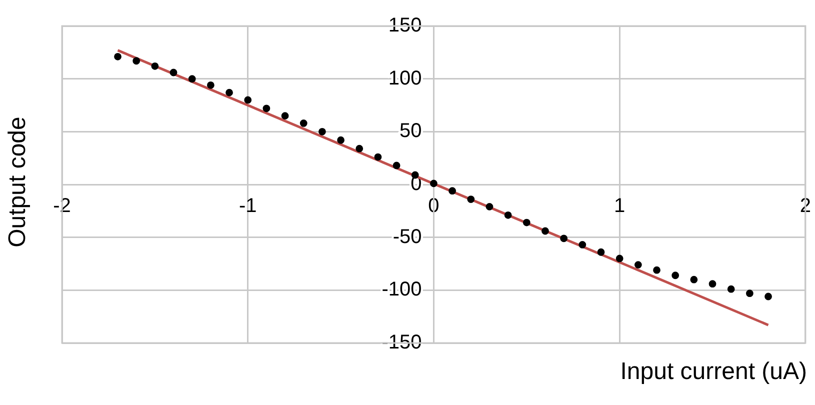 The height and width of the screenshot is (405, 815). What do you see at coordinates (620, 206) in the screenshot?
I see `x-tick-label: 1` at bounding box center [620, 206].